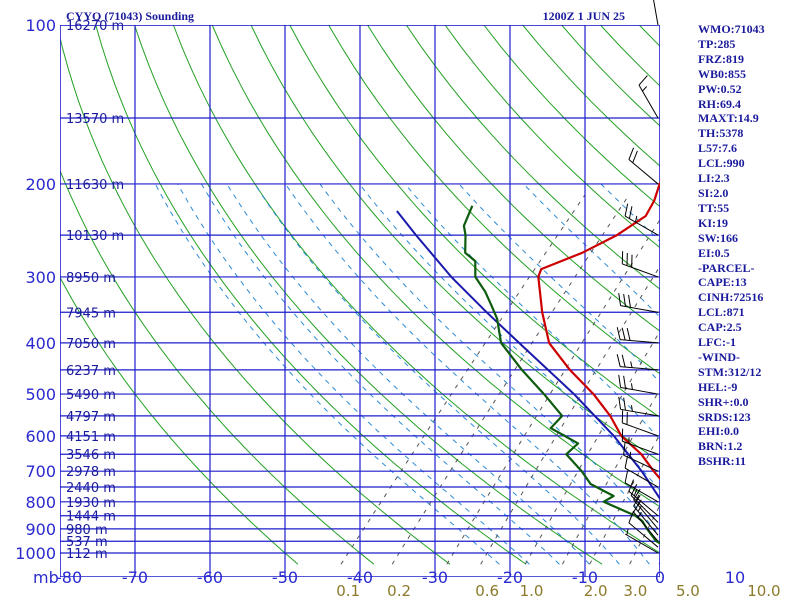  What do you see at coordinates (40, 436) in the screenshot?
I see `pressure-tick-label: 600` at bounding box center [40, 436].